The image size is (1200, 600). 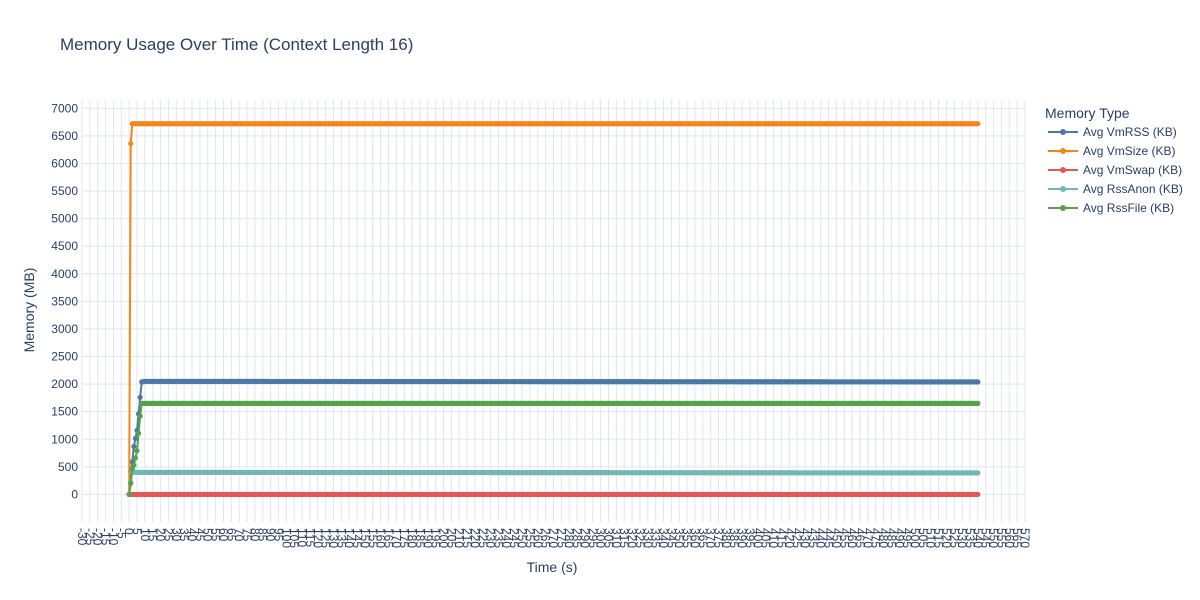 What do you see at coordinates (1009, 538) in the screenshot?
I see `x-tick-label: 560` at bounding box center [1009, 538].